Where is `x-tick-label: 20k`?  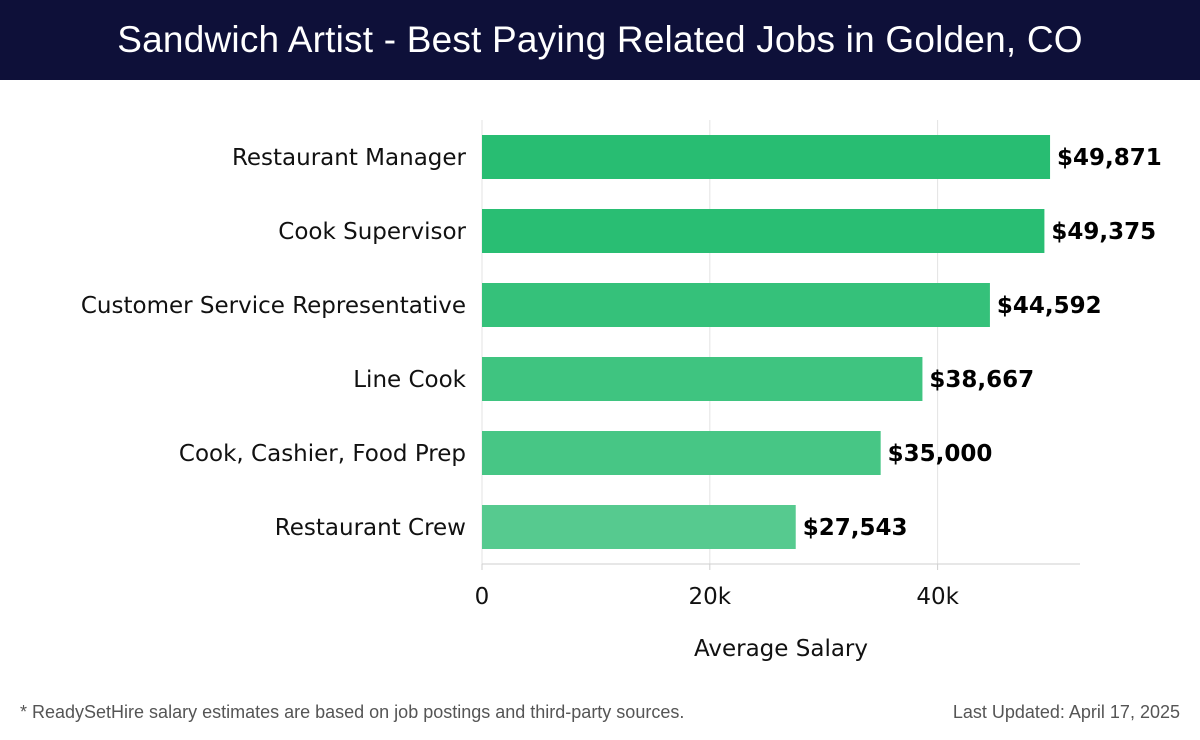
x-tick-label: 20k is located at coordinates (710, 597).